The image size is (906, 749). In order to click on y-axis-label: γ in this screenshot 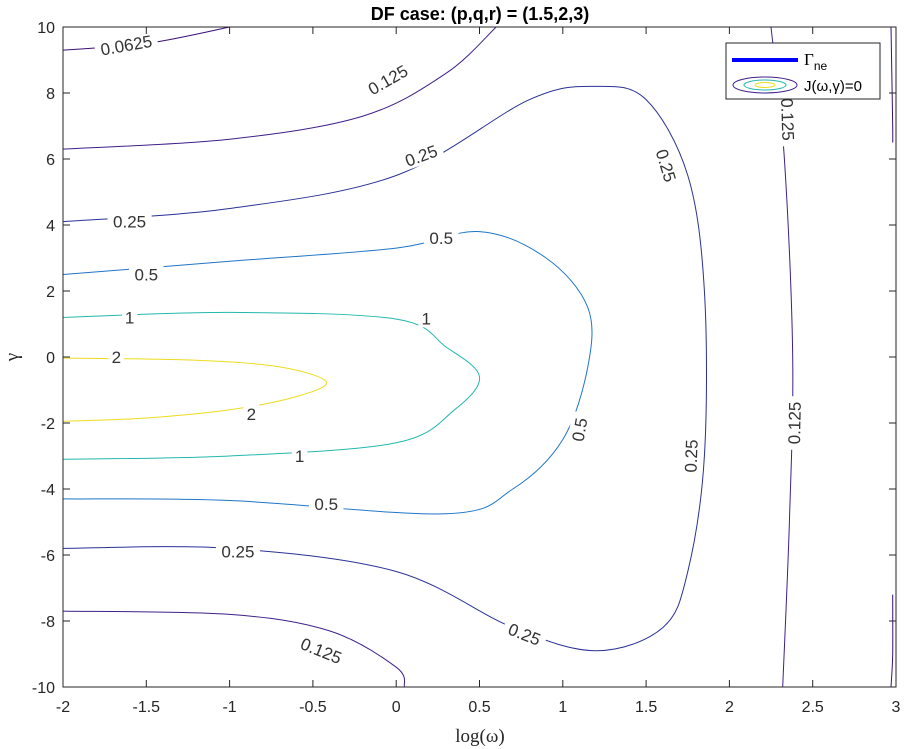, I will do `click(12, 357)`.